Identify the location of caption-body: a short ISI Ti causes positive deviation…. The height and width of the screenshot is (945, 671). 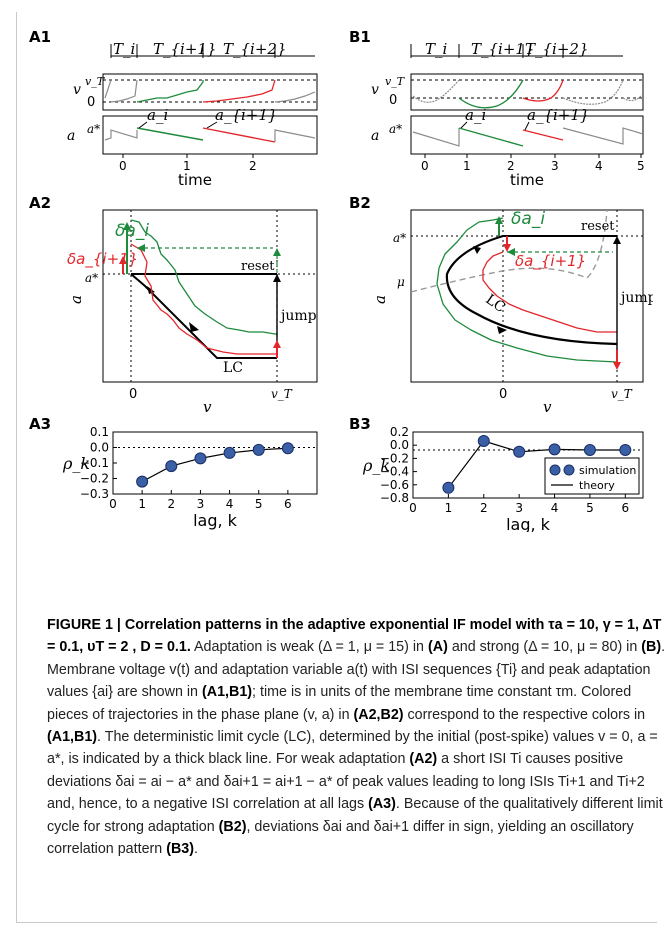
(346, 782).